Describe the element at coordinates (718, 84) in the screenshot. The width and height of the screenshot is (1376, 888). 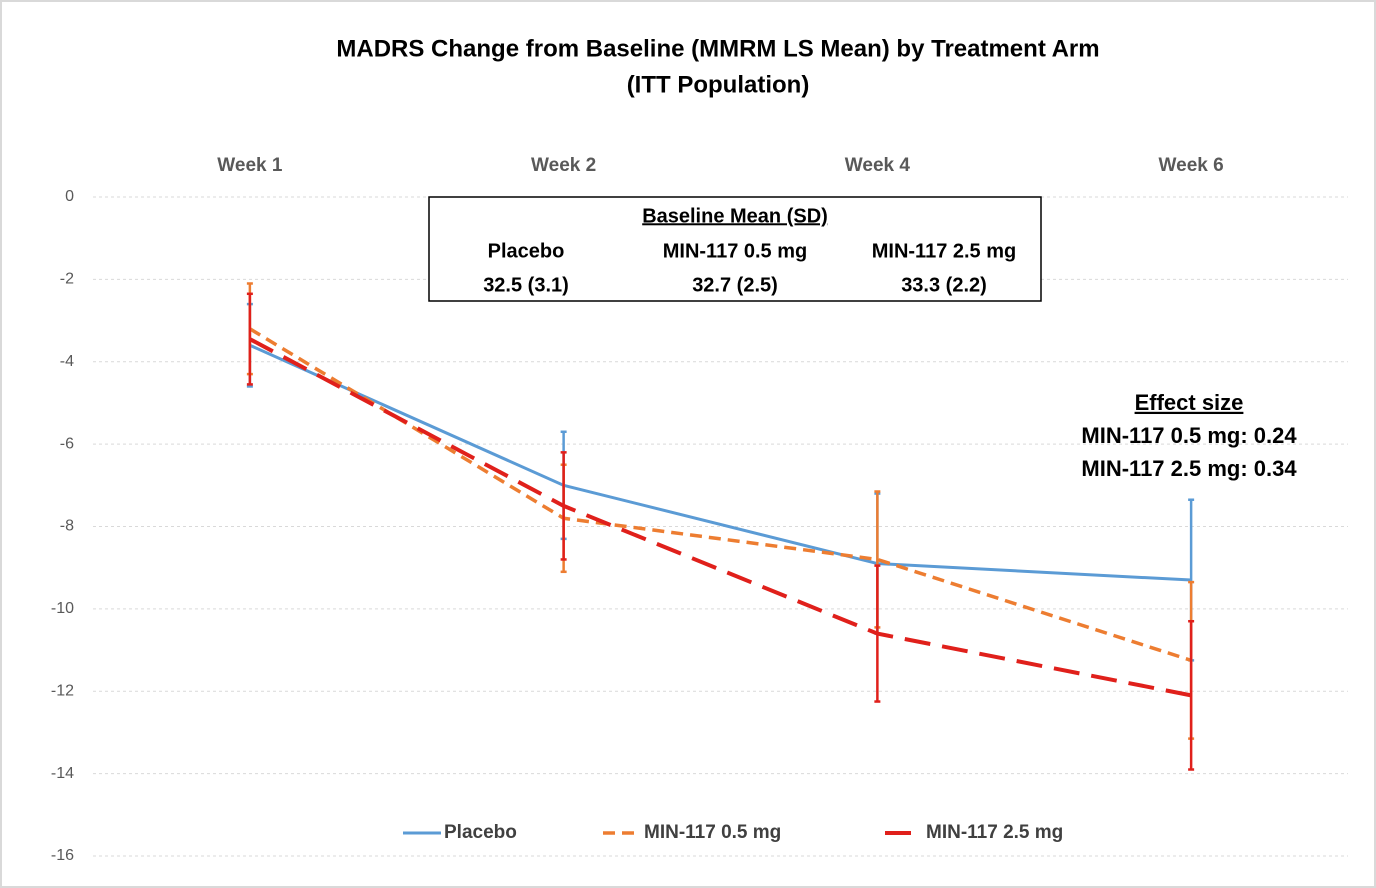
I see `chart-subtitle: (ITT Population)` at that location.